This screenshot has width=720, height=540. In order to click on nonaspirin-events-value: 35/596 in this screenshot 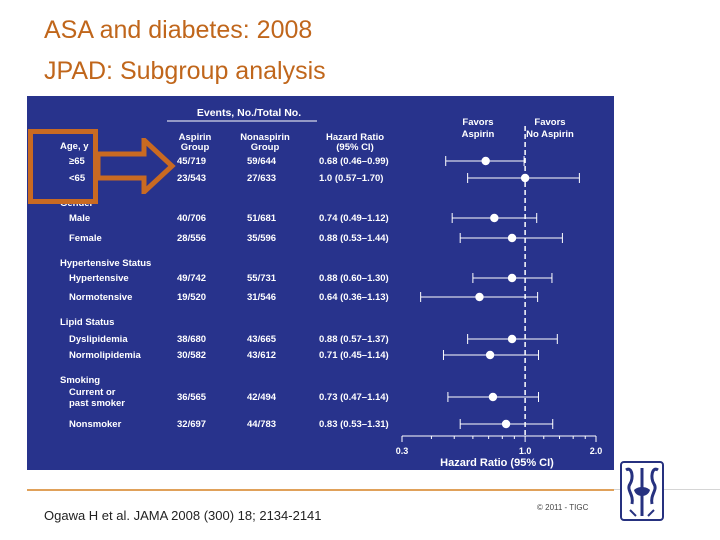, I will do `click(261, 238)`.